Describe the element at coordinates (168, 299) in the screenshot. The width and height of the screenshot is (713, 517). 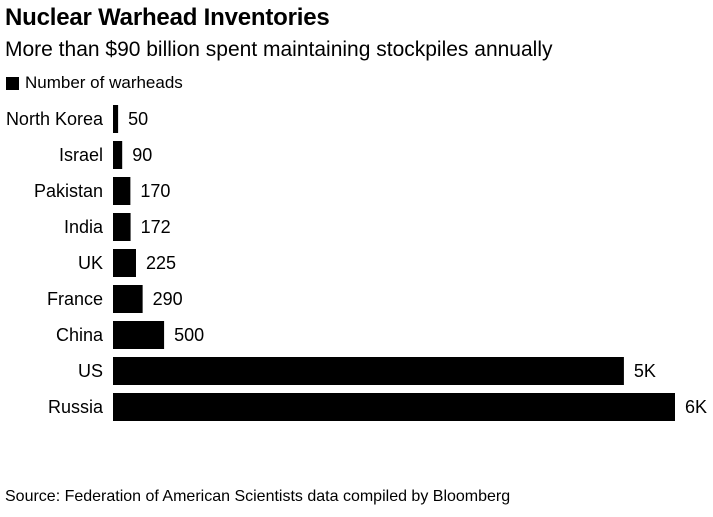
I see `value-label-france: 290` at that location.